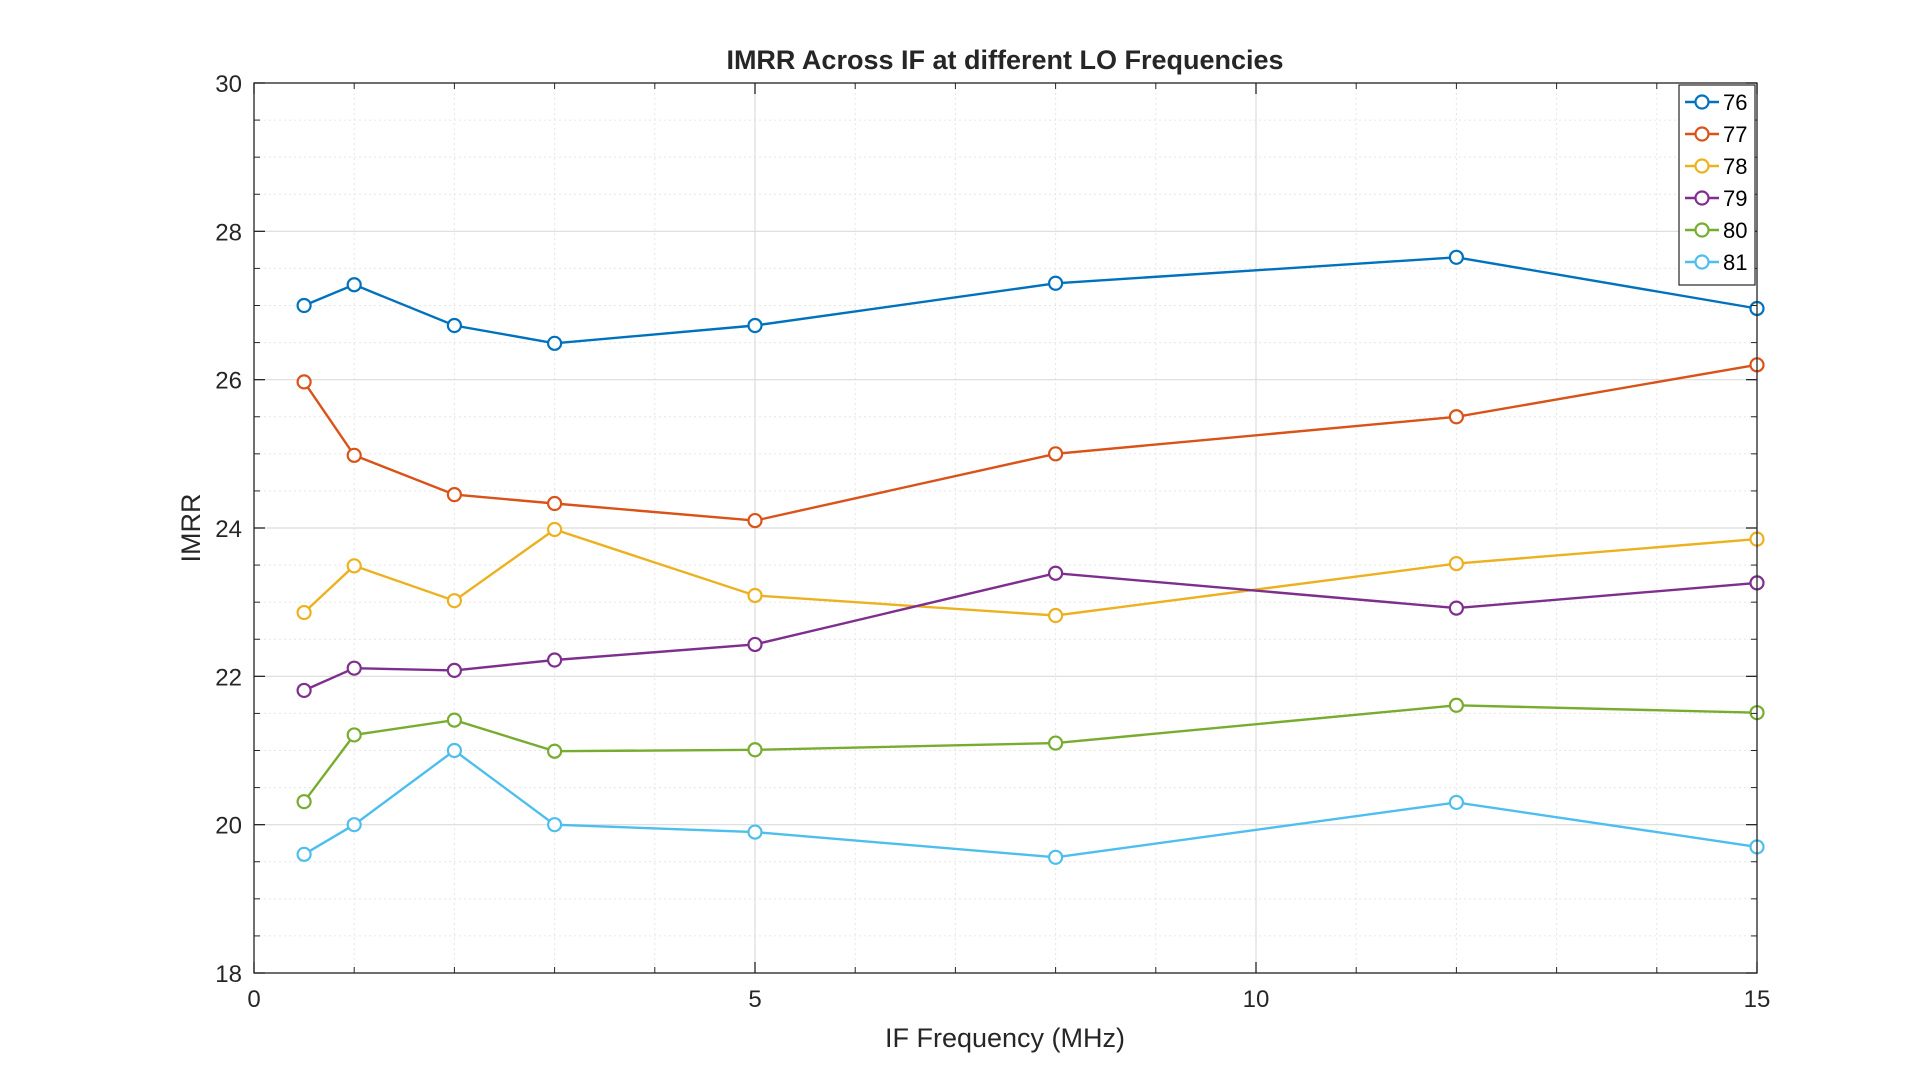 This screenshot has width=1920, height=1083. What do you see at coordinates (1735, 262) in the screenshot?
I see `legend-label: 81` at bounding box center [1735, 262].